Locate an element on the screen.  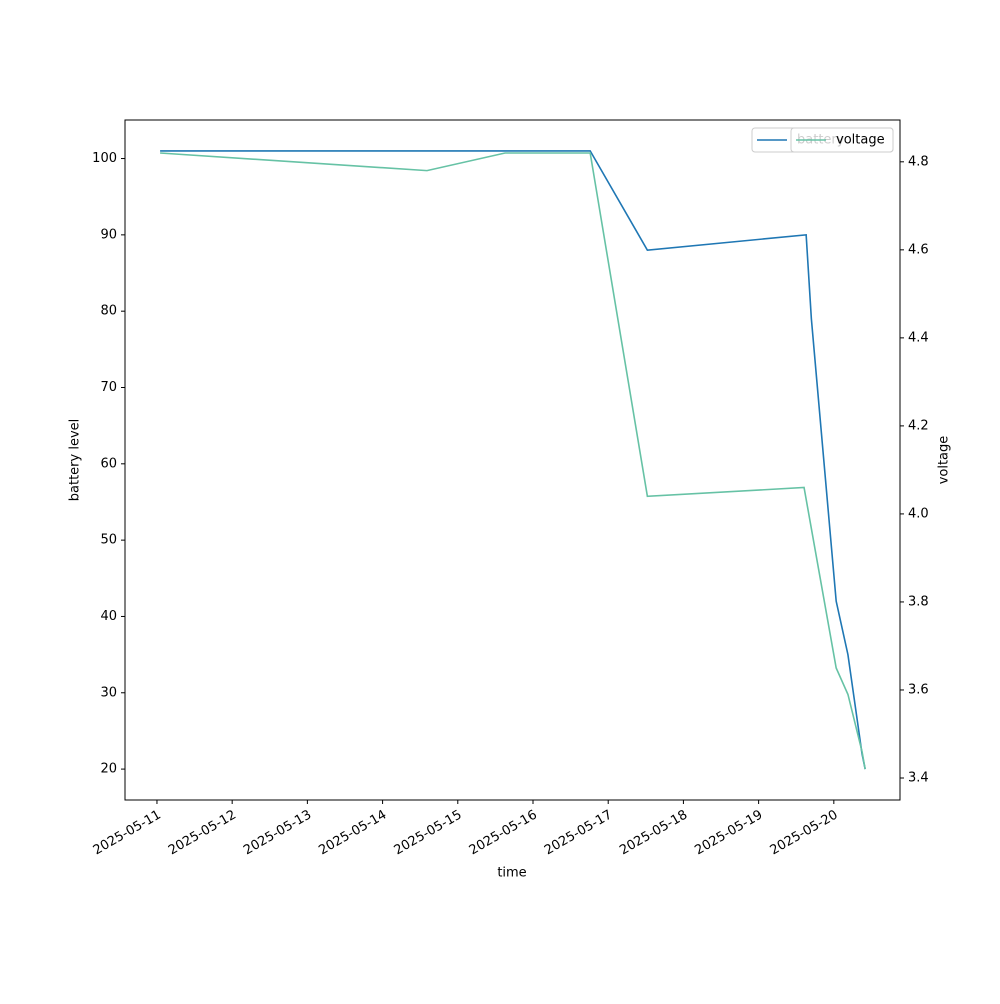
legend-box is located at coordinates (842, 140).